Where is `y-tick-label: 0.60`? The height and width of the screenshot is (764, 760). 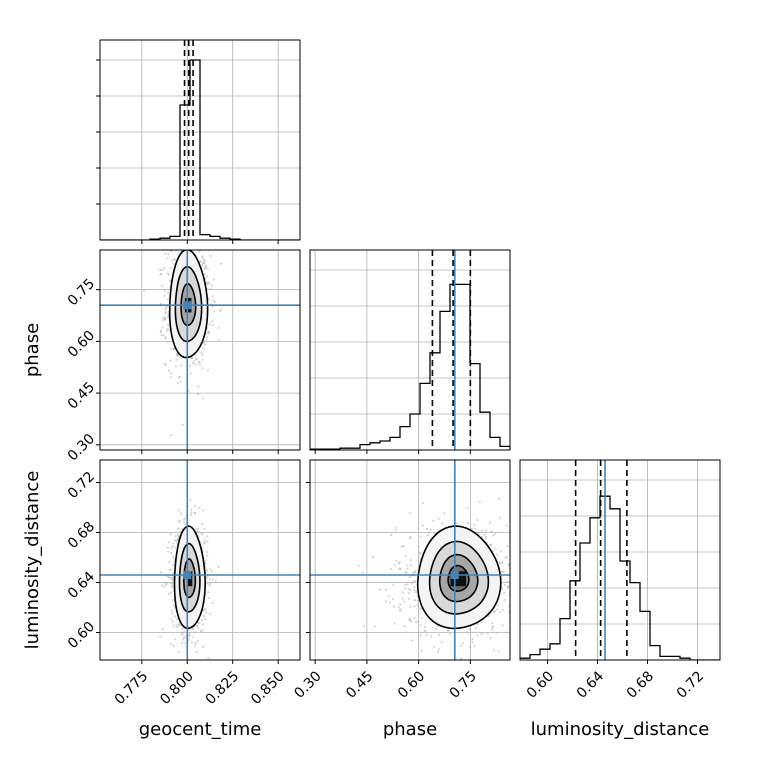
y-tick-label: 0.60 is located at coordinates (81, 344).